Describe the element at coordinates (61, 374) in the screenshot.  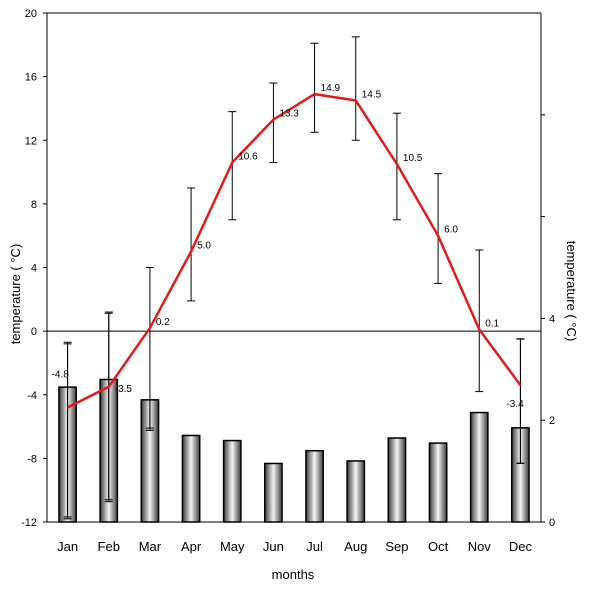
I see `data-label-jan: -4.8` at that location.